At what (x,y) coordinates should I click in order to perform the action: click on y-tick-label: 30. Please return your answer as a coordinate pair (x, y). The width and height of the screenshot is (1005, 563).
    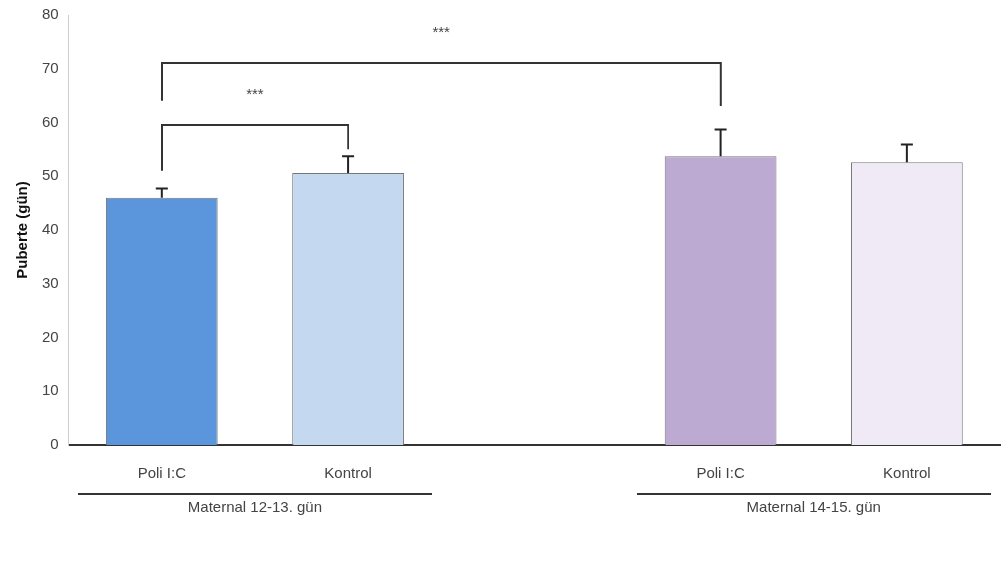
    Looking at the image, I should click on (50, 282).